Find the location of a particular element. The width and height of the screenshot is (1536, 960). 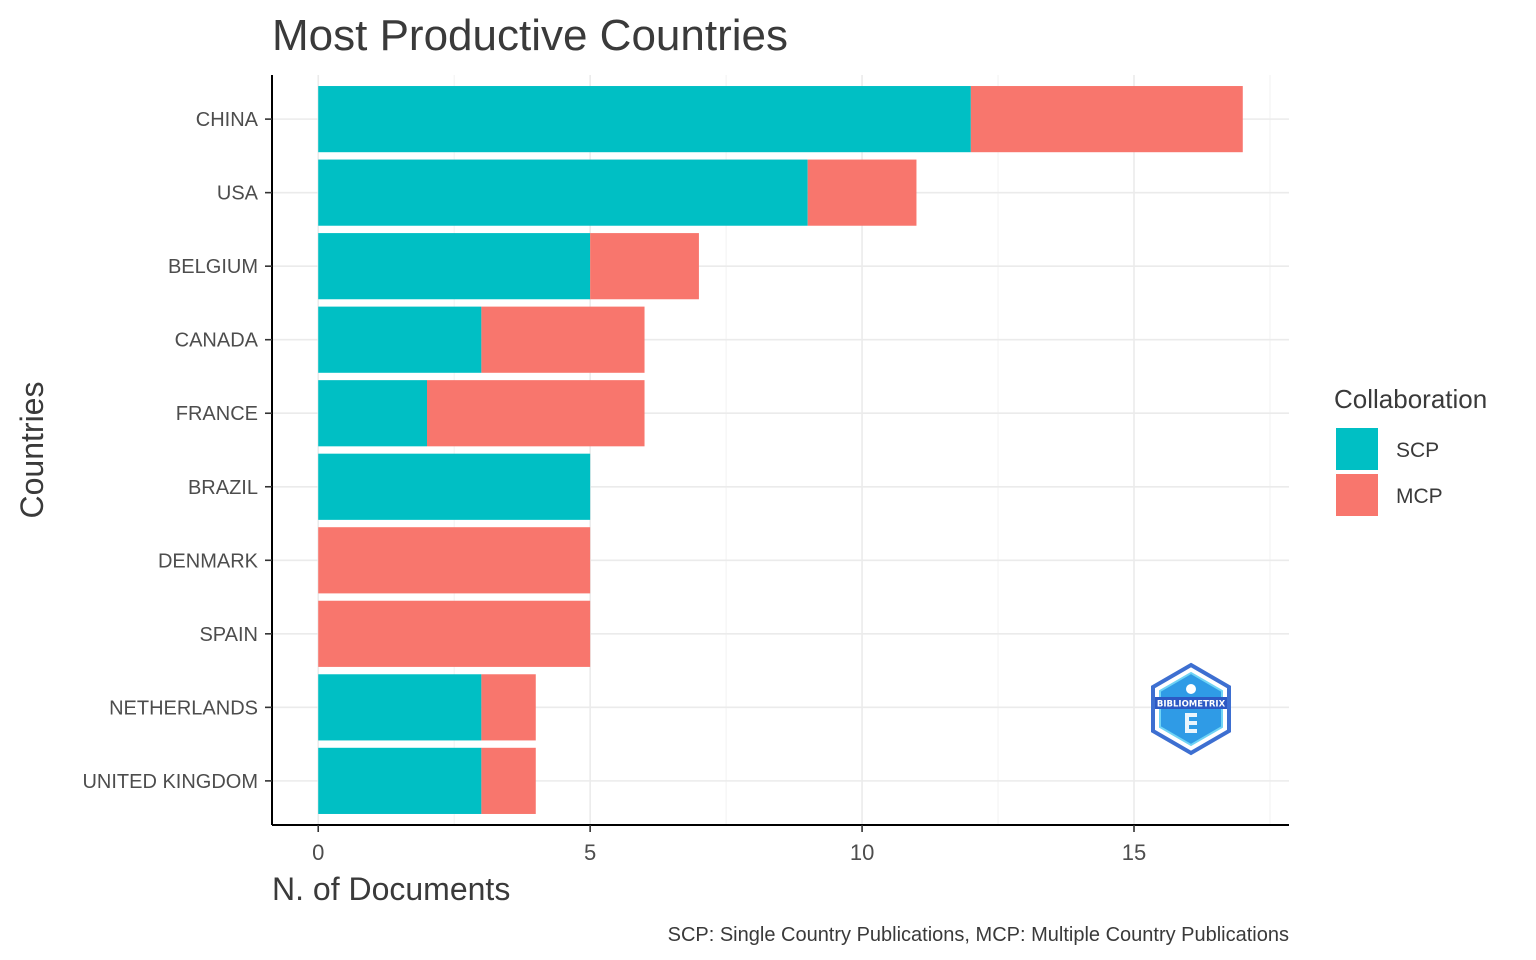

legend-key-mcp is located at coordinates (1357, 495).